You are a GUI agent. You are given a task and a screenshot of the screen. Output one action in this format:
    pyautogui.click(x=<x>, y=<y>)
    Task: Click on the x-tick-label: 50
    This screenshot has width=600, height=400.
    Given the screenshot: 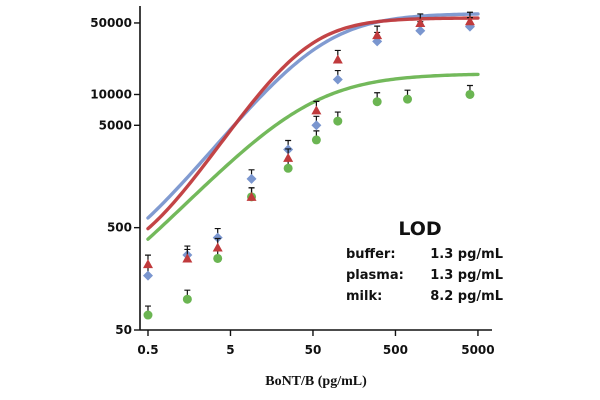 What is the action you would take?
    pyautogui.click(x=313, y=350)
    